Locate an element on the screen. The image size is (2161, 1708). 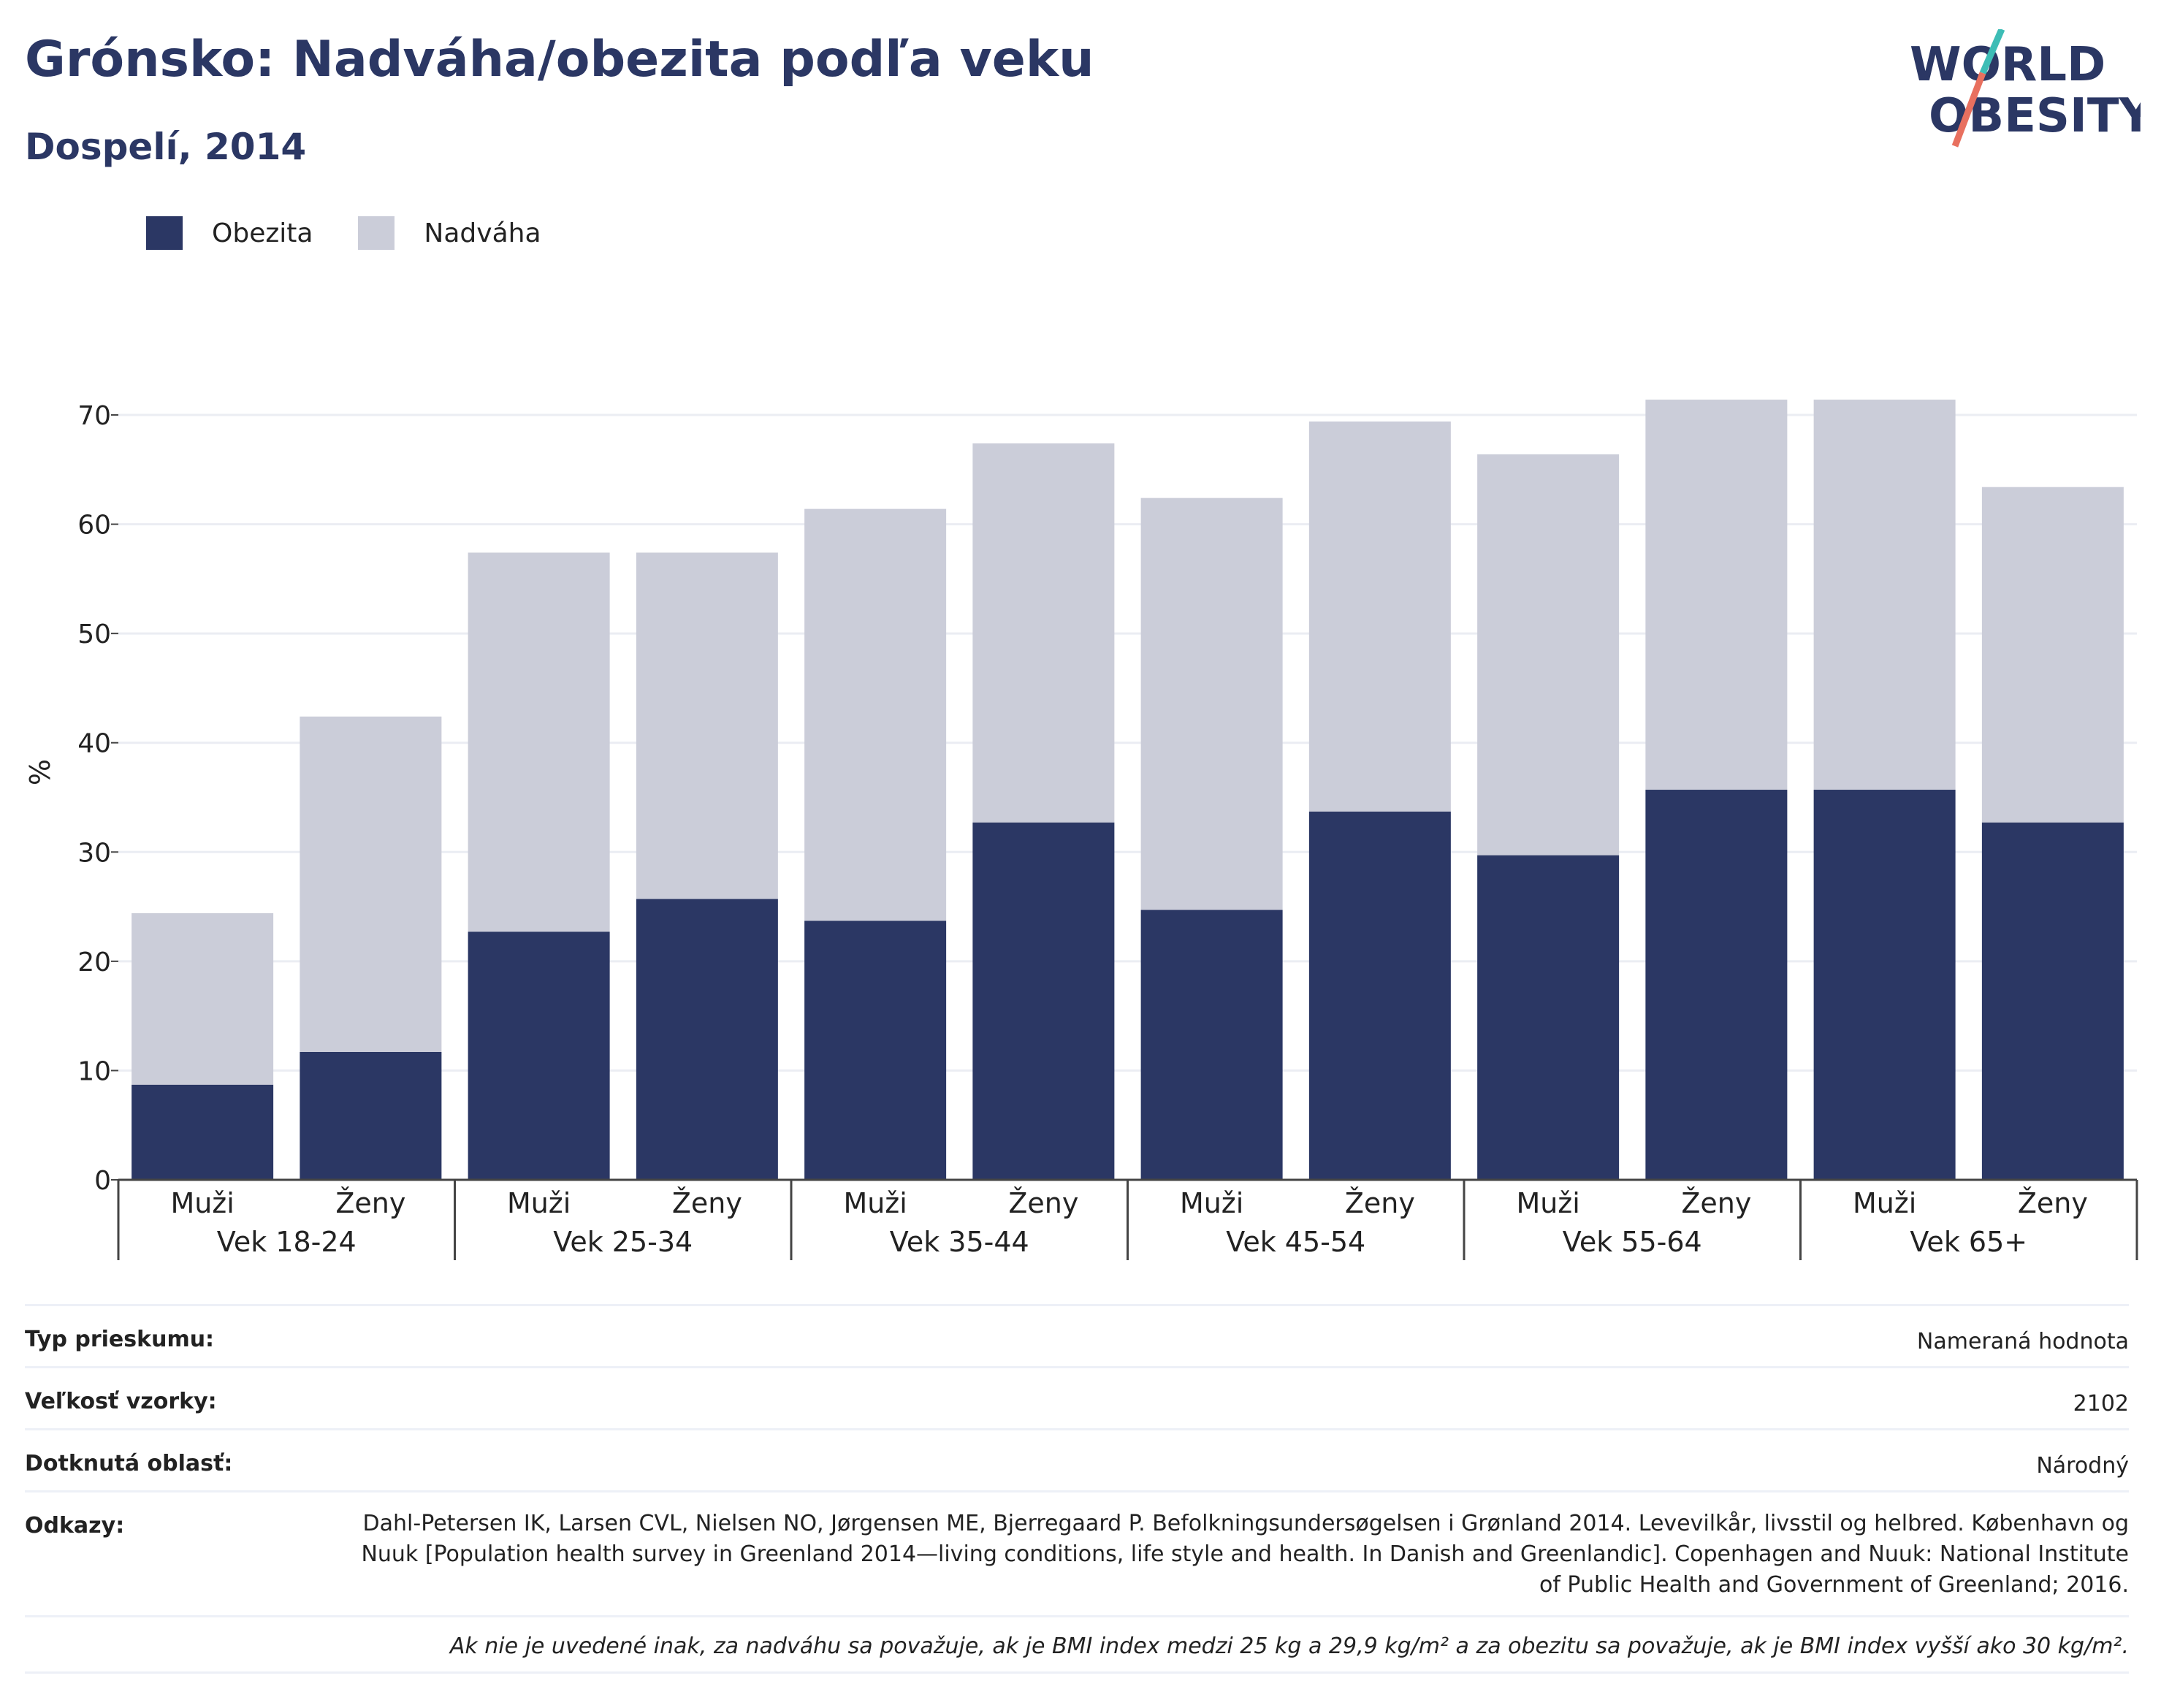
y-tick-label: 60 is located at coordinates (94, 526).